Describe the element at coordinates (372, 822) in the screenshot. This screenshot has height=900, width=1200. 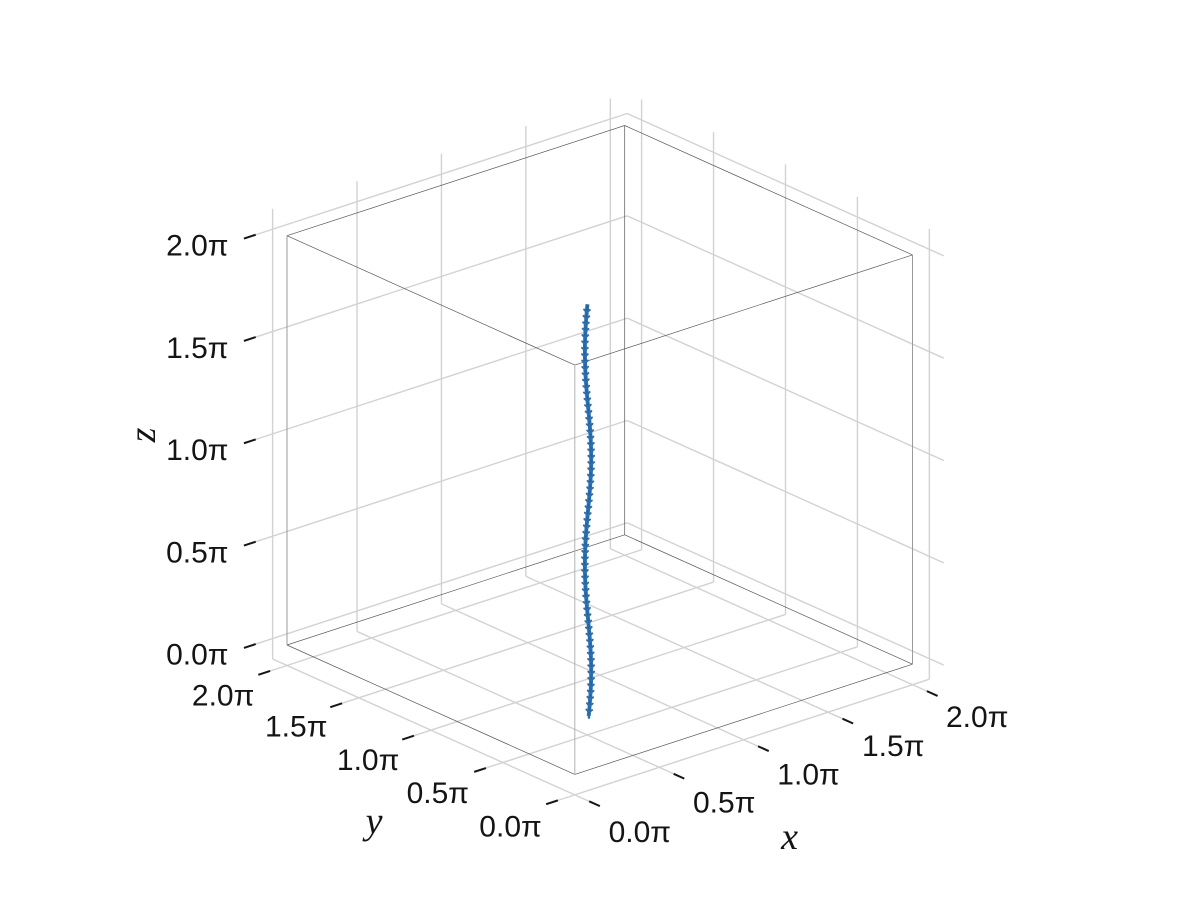
I see `svg-text: y` at that location.